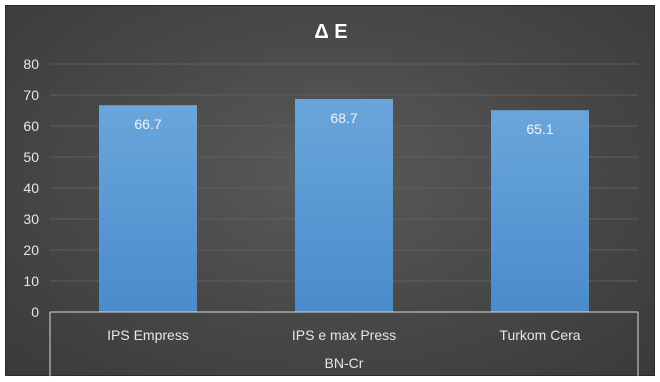  What do you see at coordinates (539, 335) in the screenshot?
I see `x-category-label: Turkom Cera` at bounding box center [539, 335].